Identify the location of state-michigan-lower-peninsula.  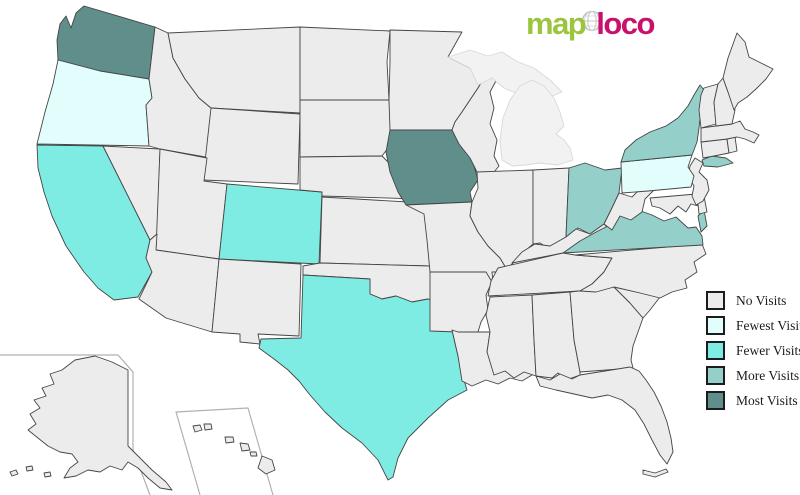
(536, 123).